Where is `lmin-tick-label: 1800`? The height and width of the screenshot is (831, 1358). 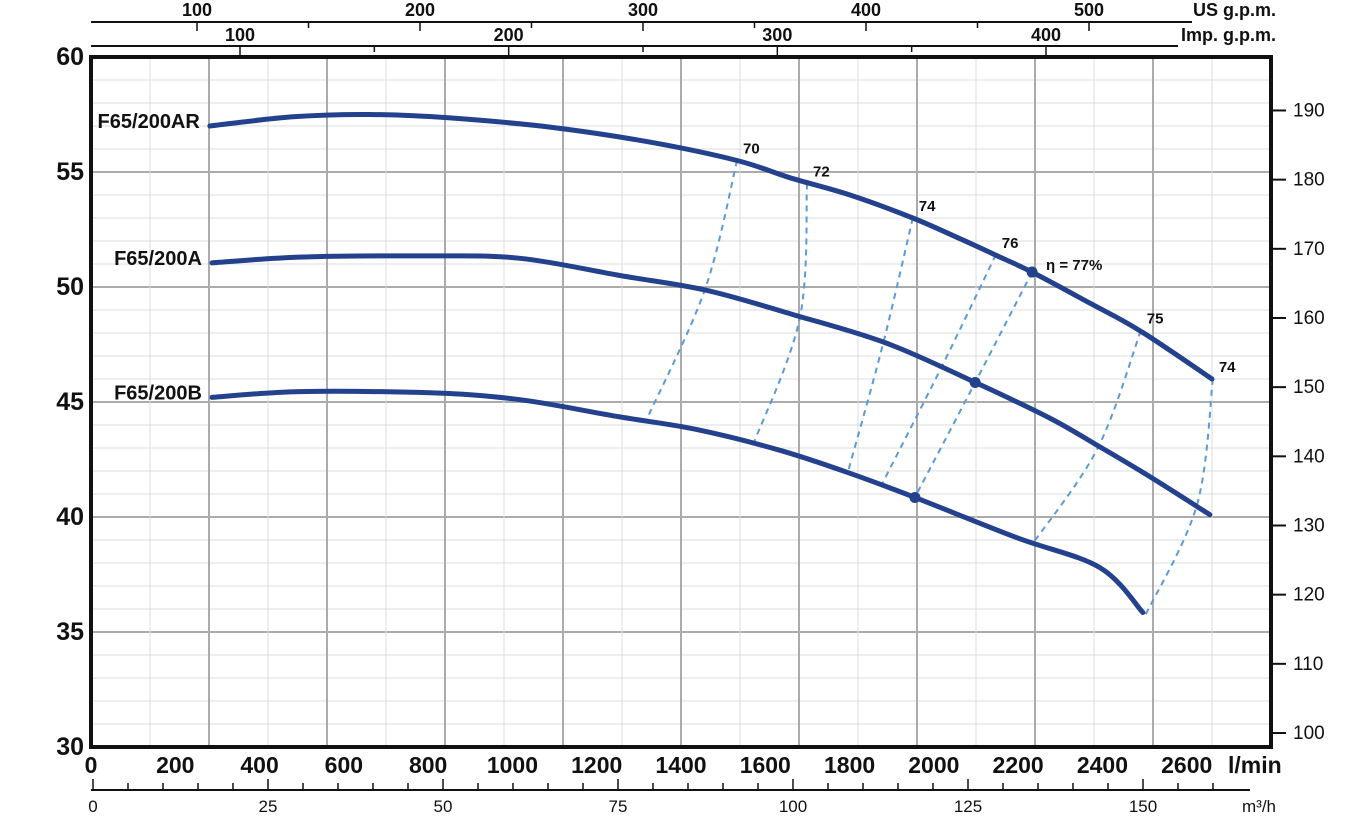
lmin-tick-label: 1800 is located at coordinates (849, 765).